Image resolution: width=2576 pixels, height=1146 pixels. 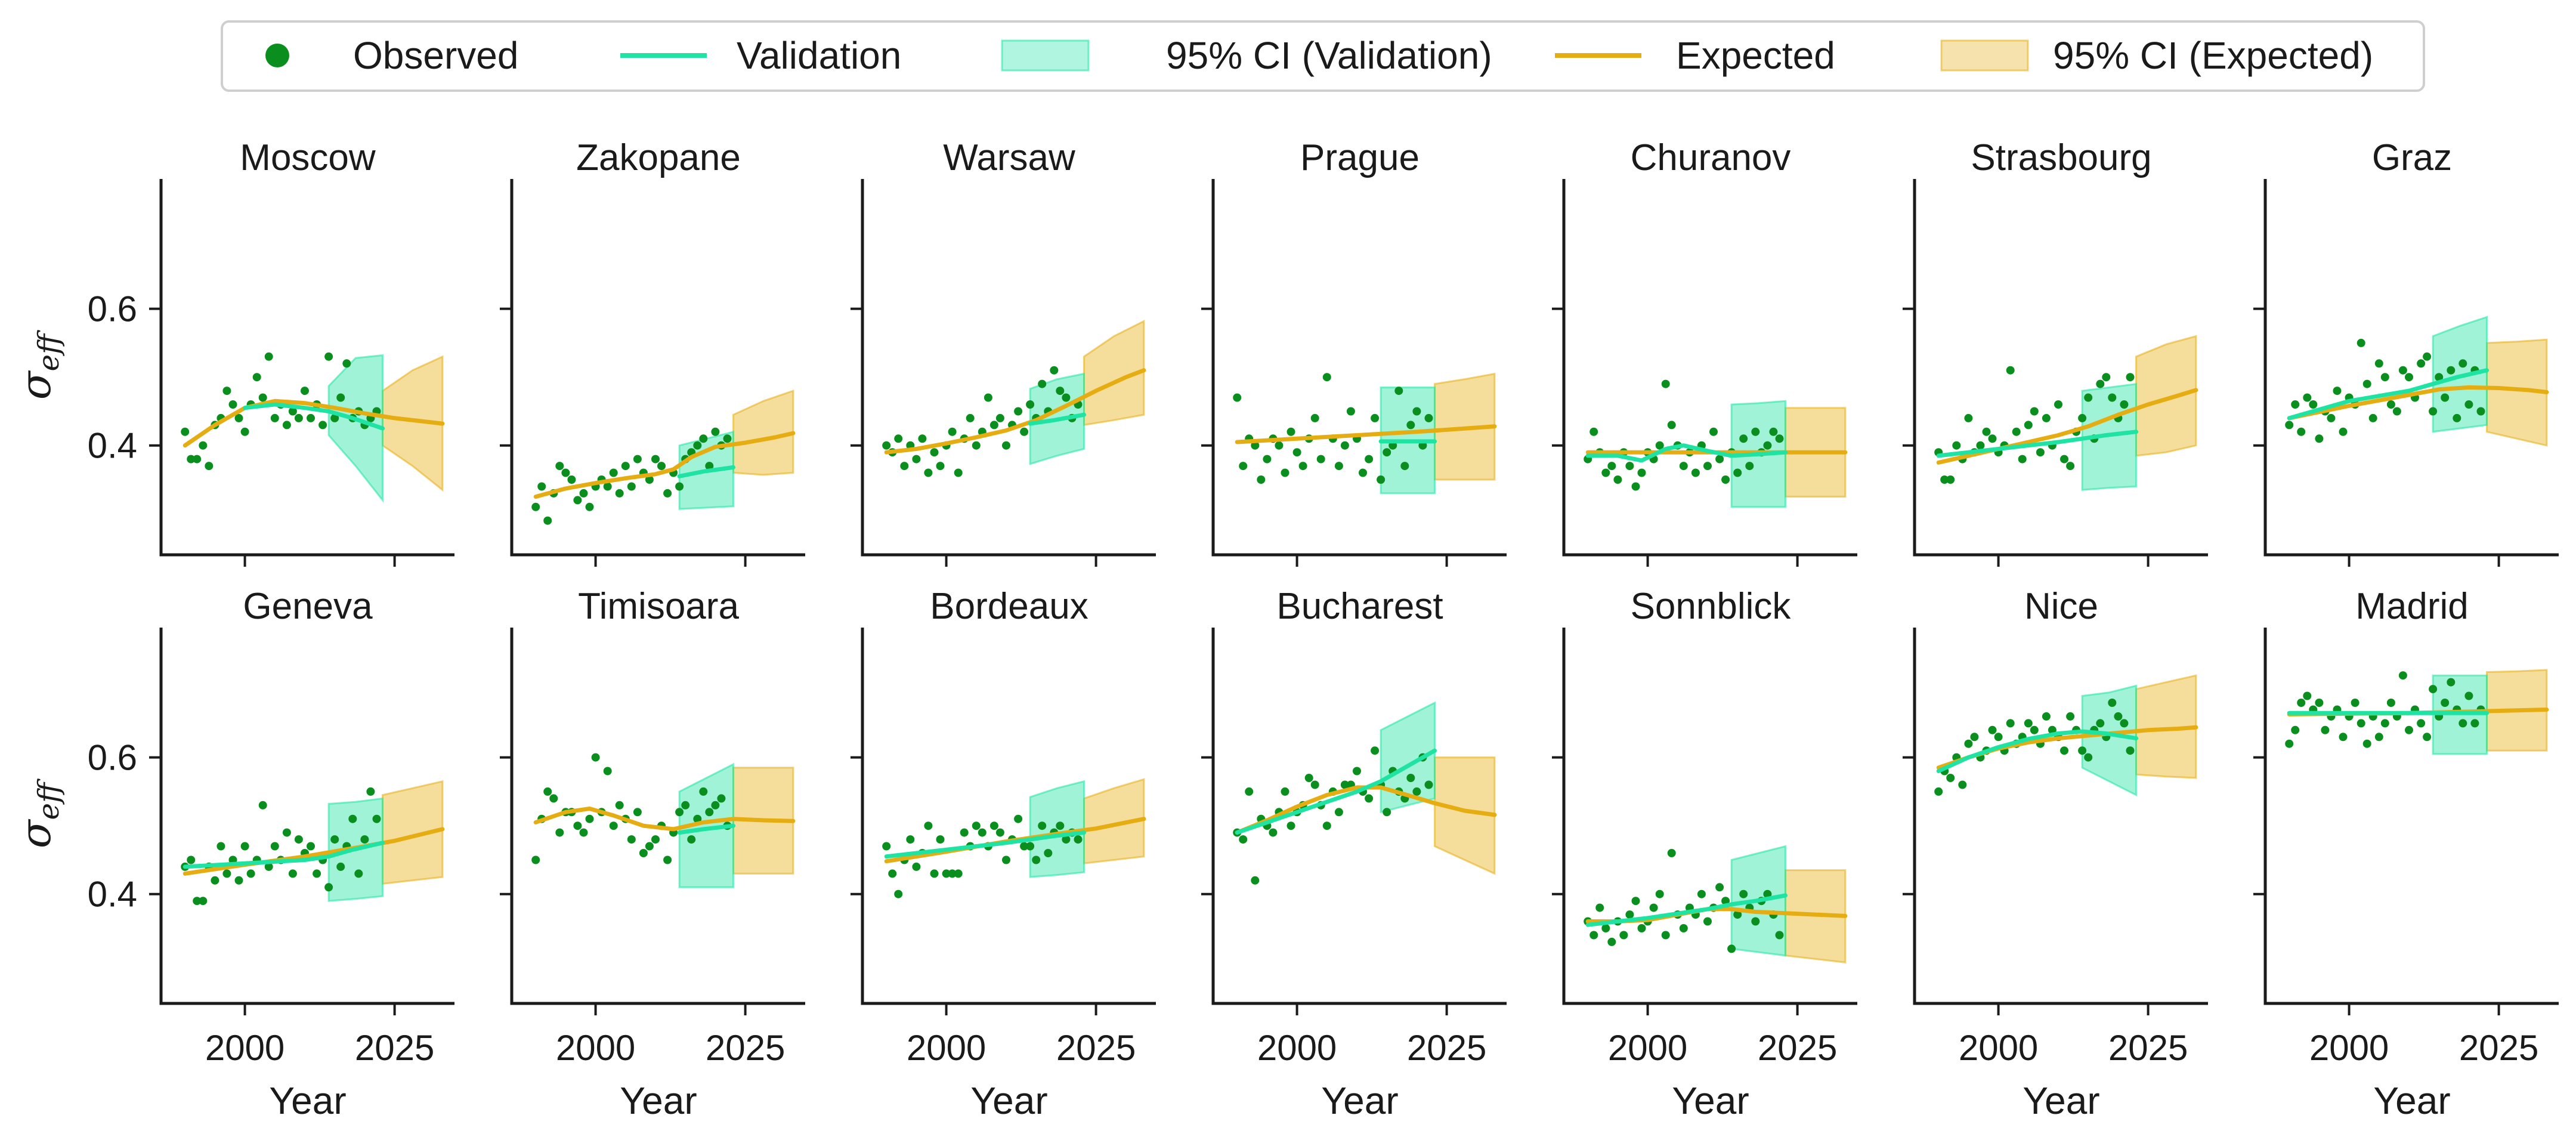 What do you see at coordinates (435, 56) in the screenshot?
I see `legend-observed-label: Observed` at bounding box center [435, 56].